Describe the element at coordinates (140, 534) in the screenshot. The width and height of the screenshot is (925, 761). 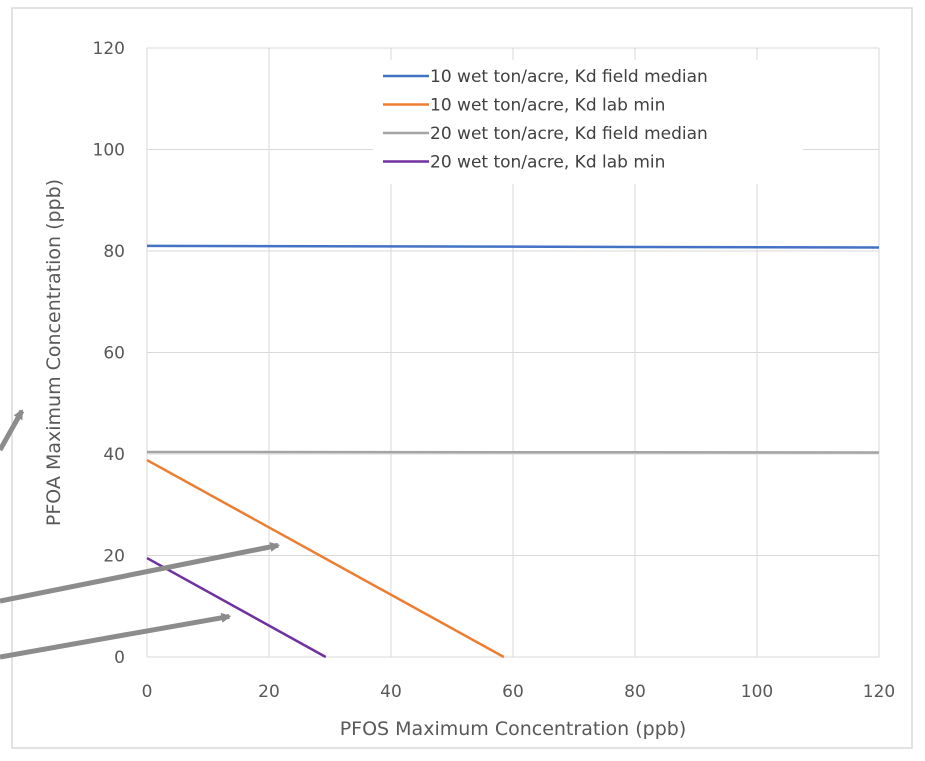
I see `annotation-arrows` at that location.